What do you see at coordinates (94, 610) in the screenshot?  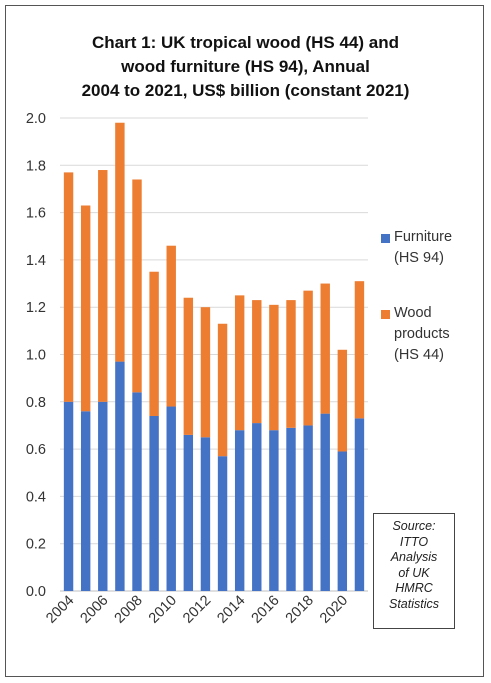 I see `x-tick-label: 2006` at bounding box center [94, 610].